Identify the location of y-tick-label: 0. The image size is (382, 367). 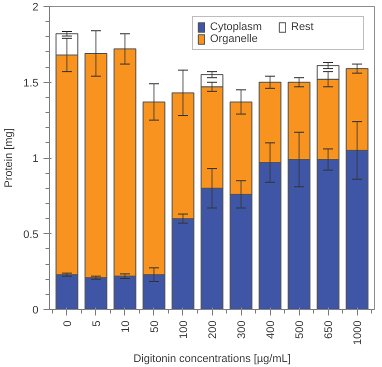
(35, 310).